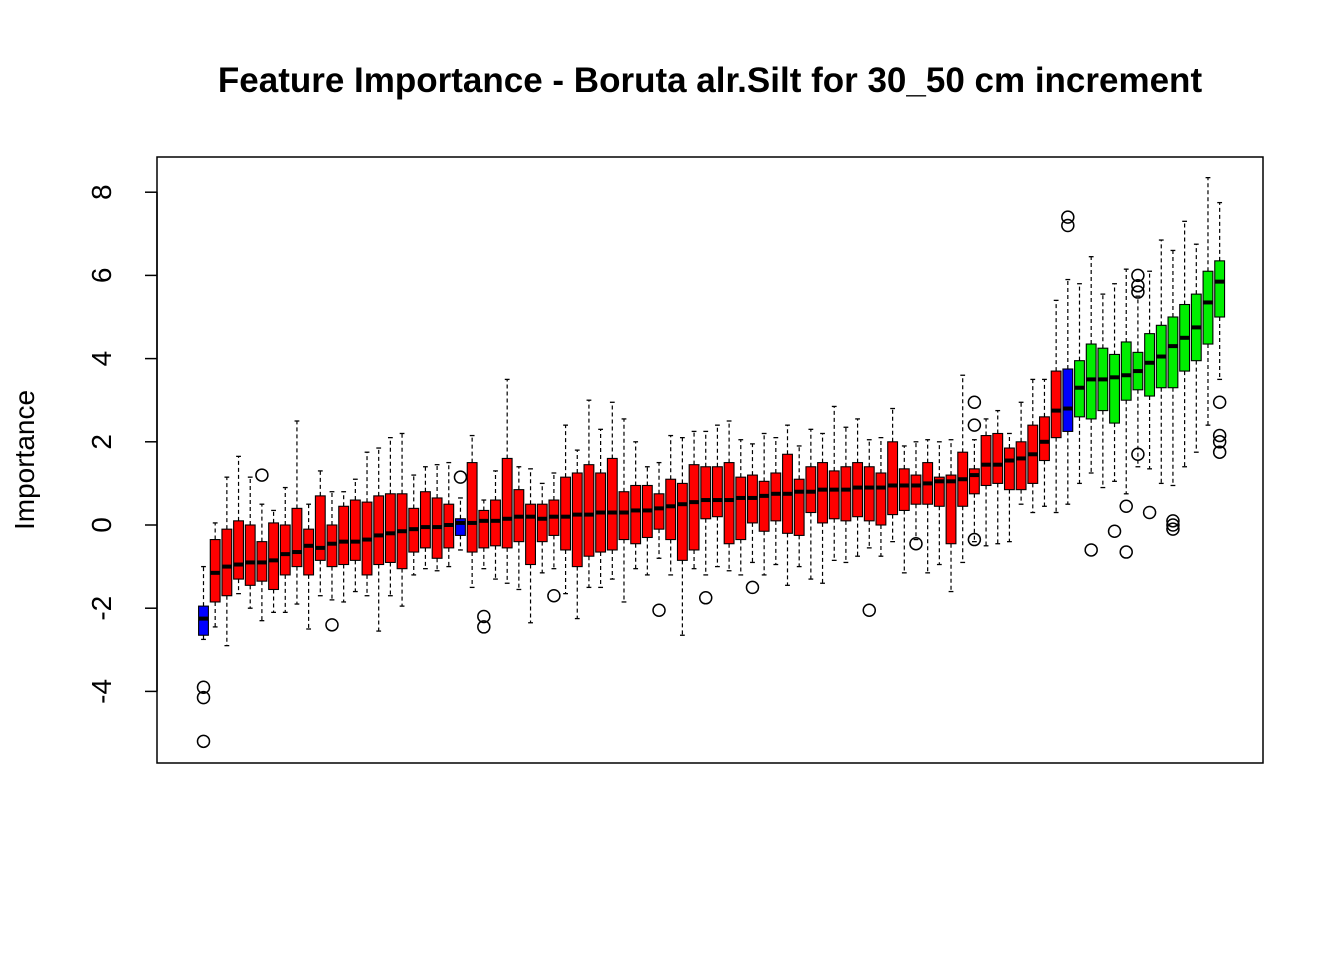  I want to click on y-tick-label: 0, so click(101, 525).